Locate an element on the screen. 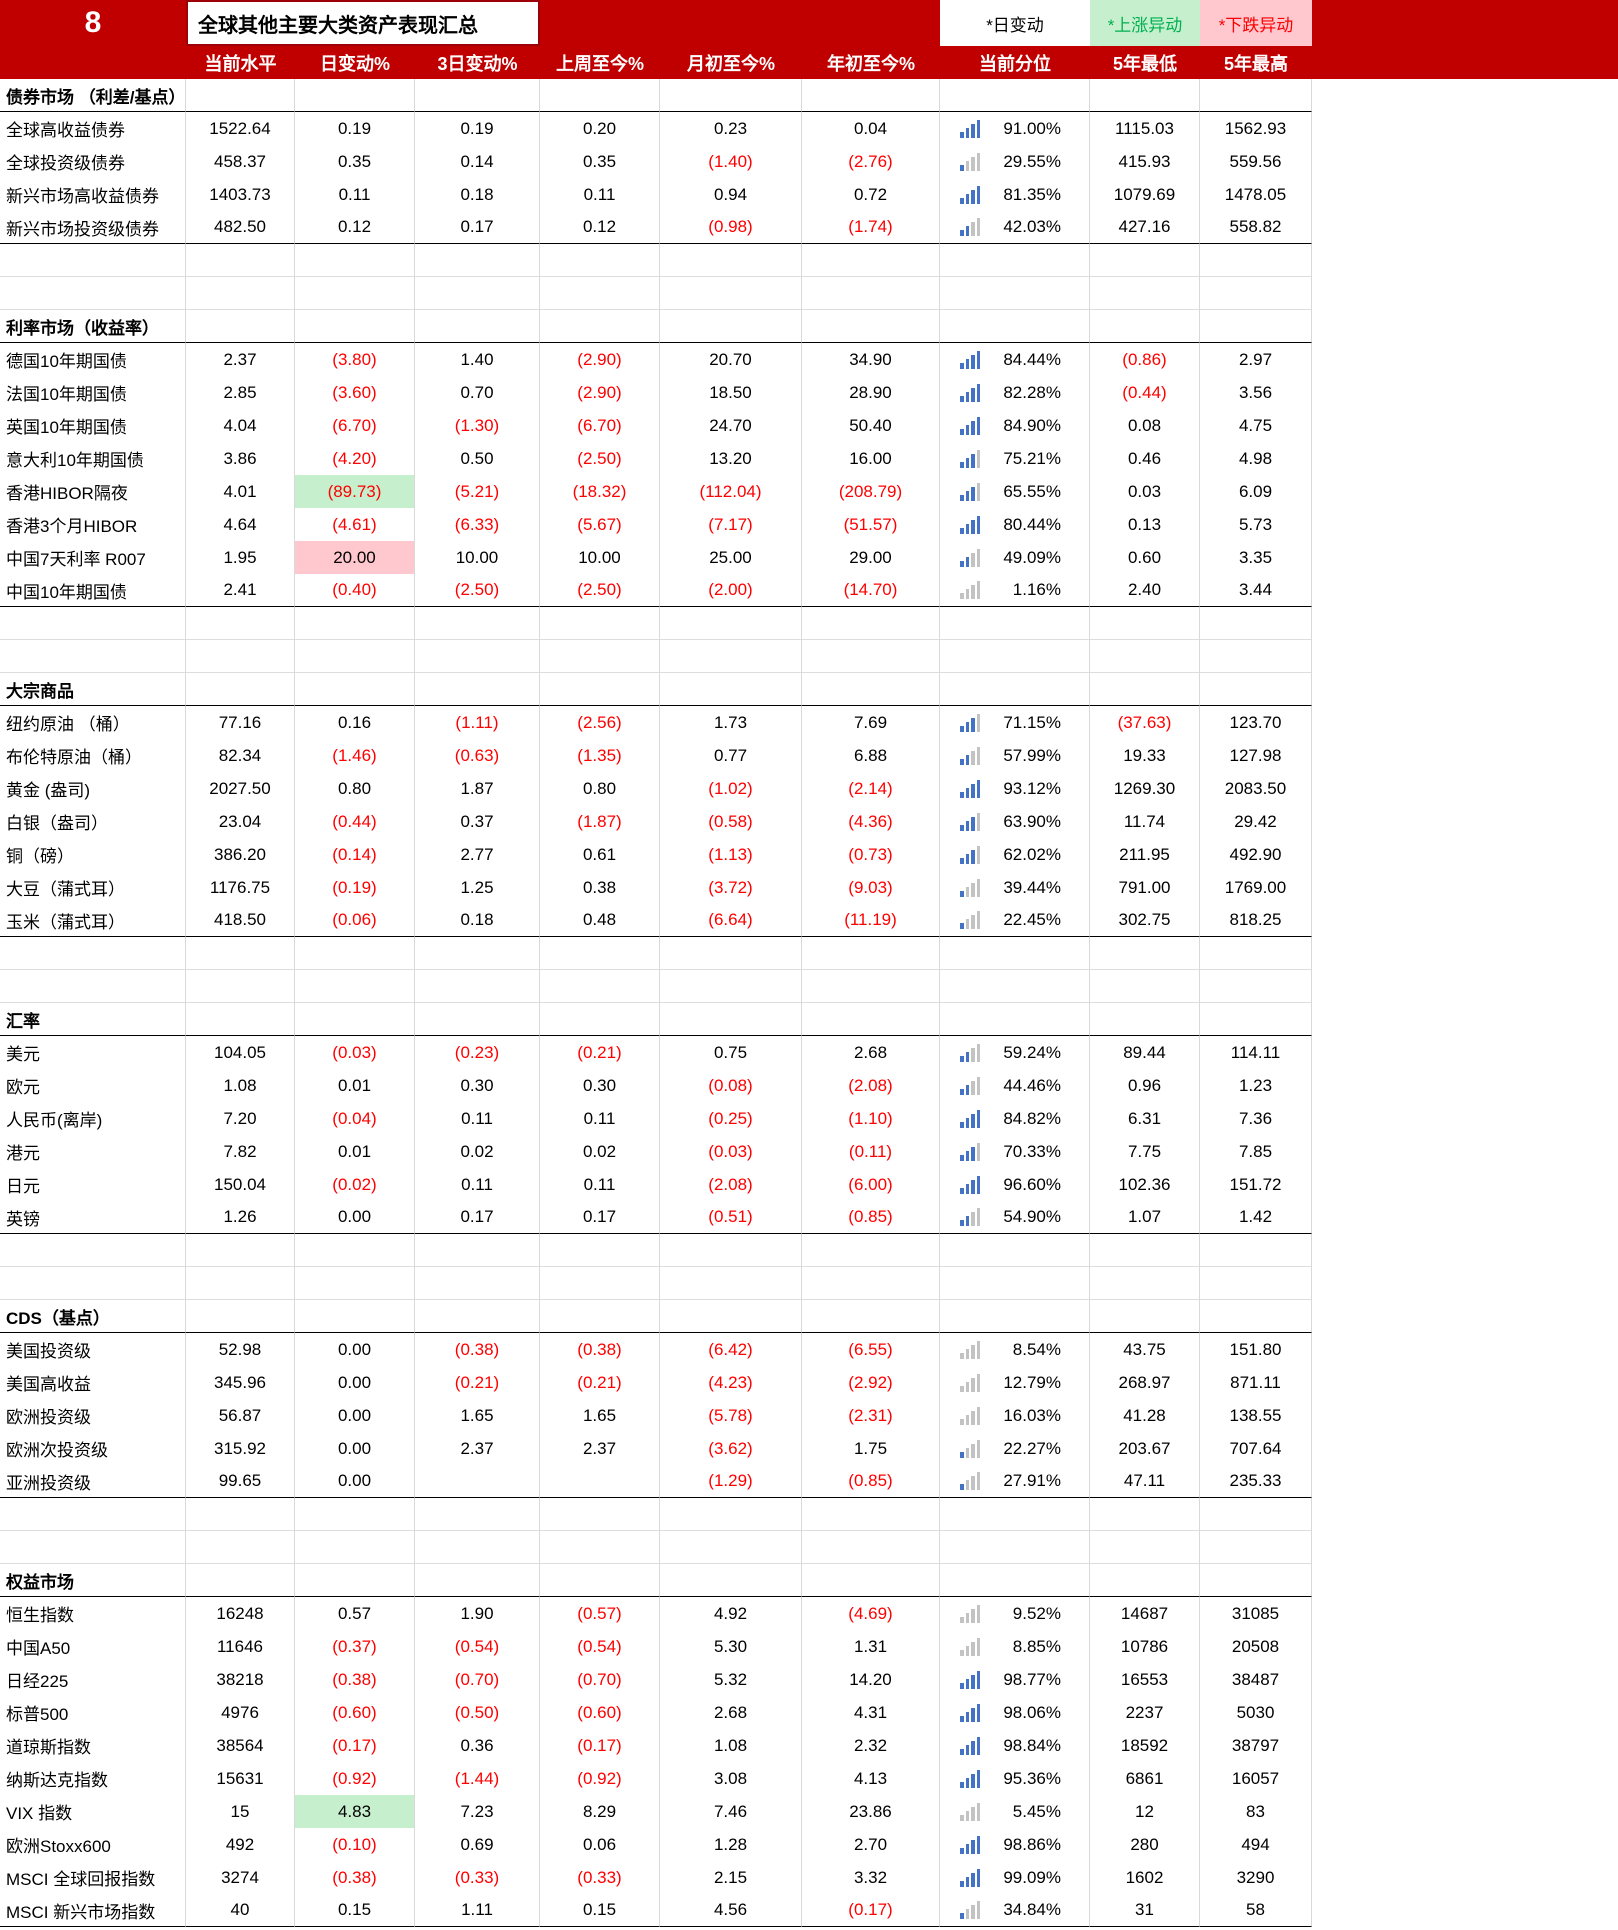 The height and width of the screenshot is (1930, 1618). cell-year-to-date: 1.31 is located at coordinates (871, 1646).